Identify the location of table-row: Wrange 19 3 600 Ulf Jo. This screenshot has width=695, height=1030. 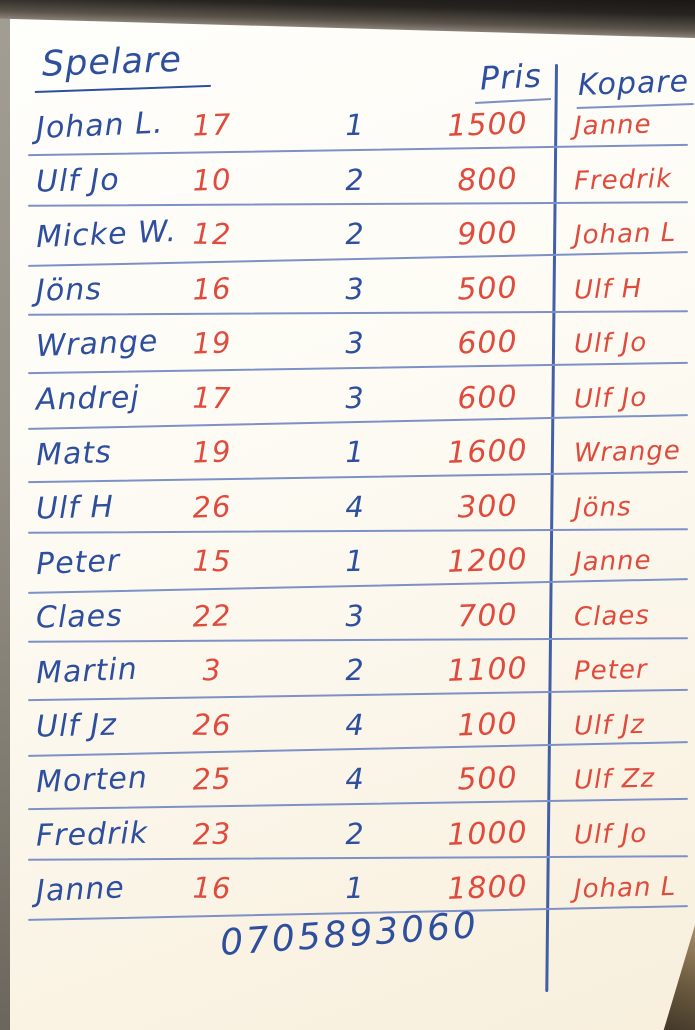
(352, 345).